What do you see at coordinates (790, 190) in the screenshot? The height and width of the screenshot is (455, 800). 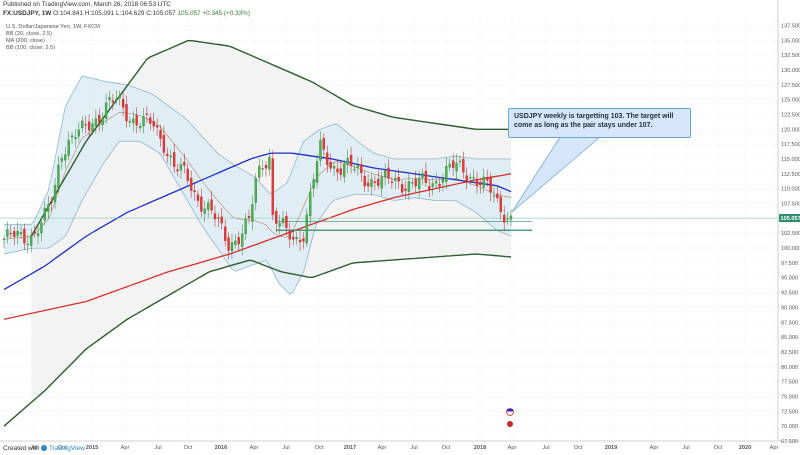 I see `y-tick-label: 110.000` at bounding box center [790, 190].